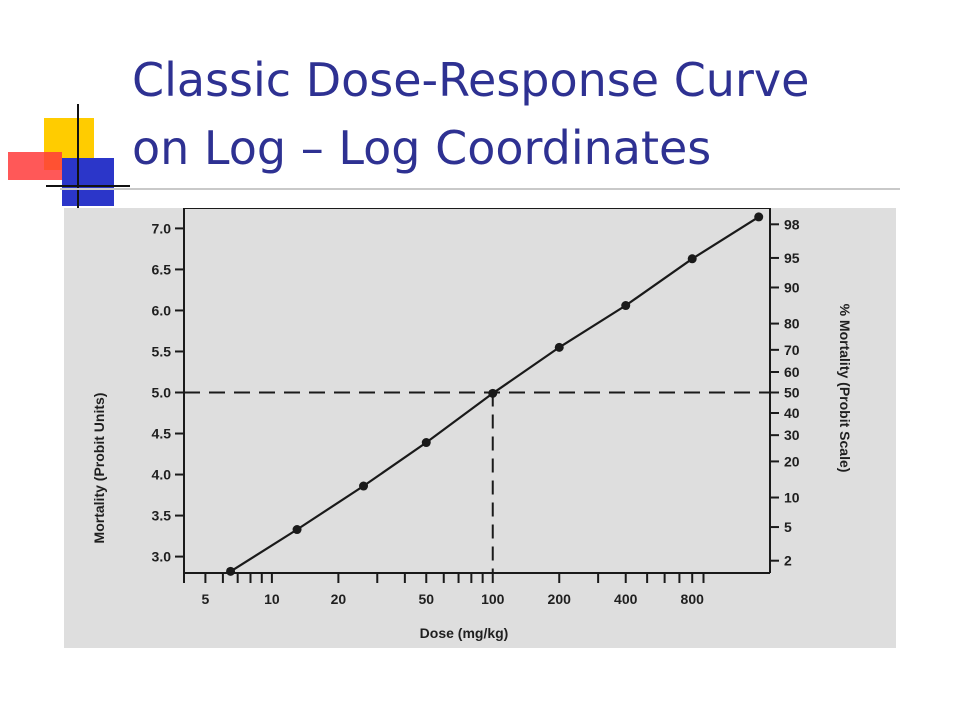  I want to click on y2-tick-label: 98, so click(792, 224).